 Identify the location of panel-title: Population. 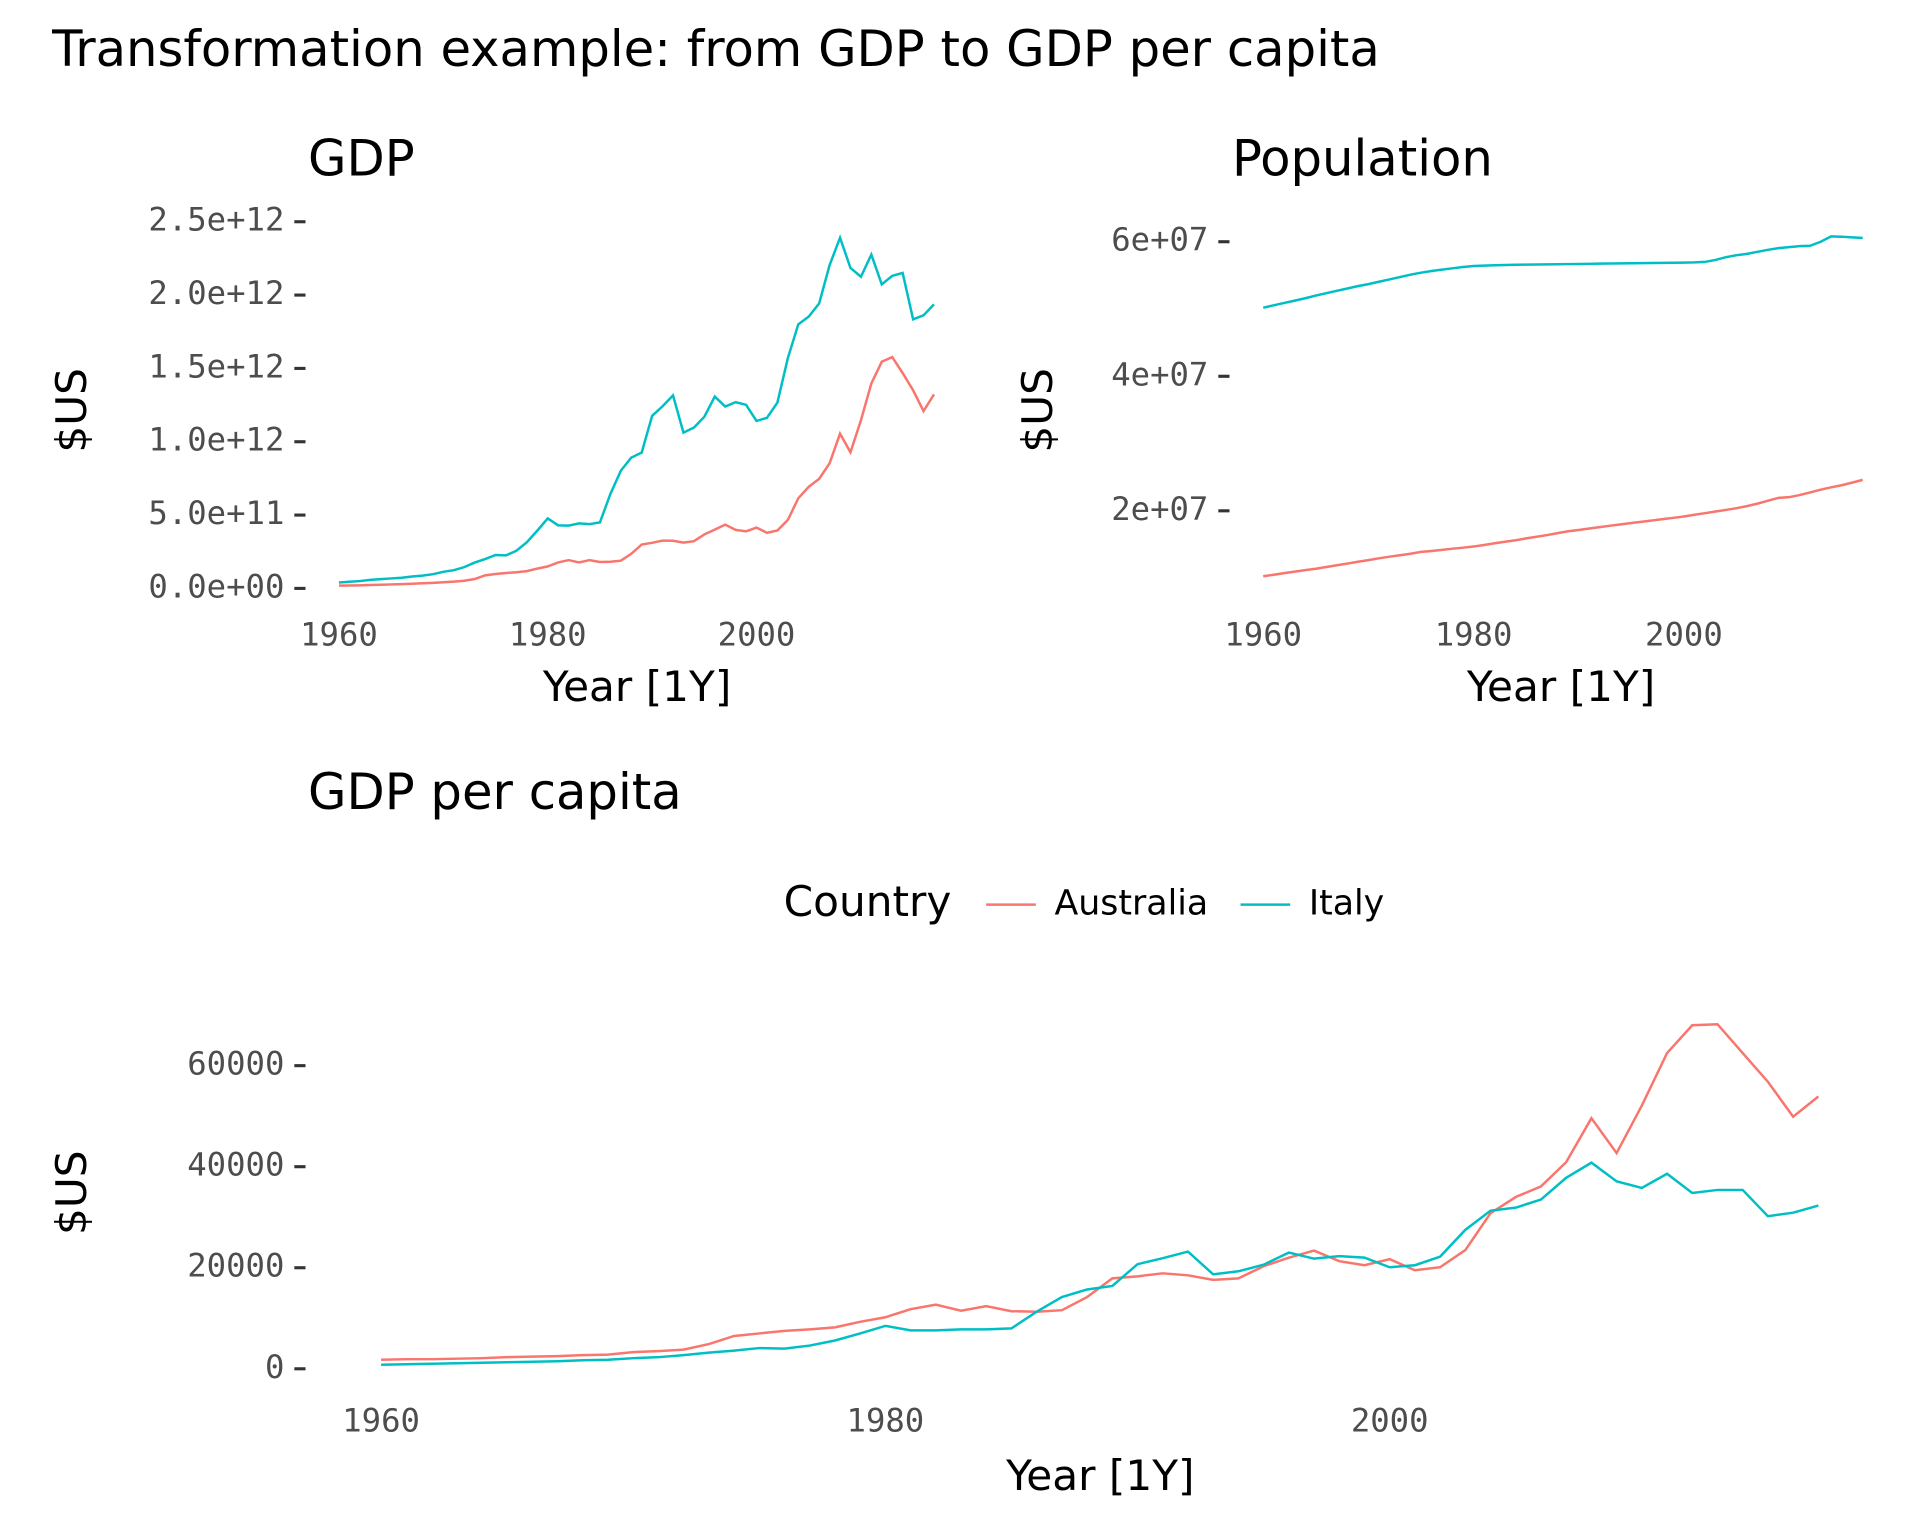
(1362, 158).